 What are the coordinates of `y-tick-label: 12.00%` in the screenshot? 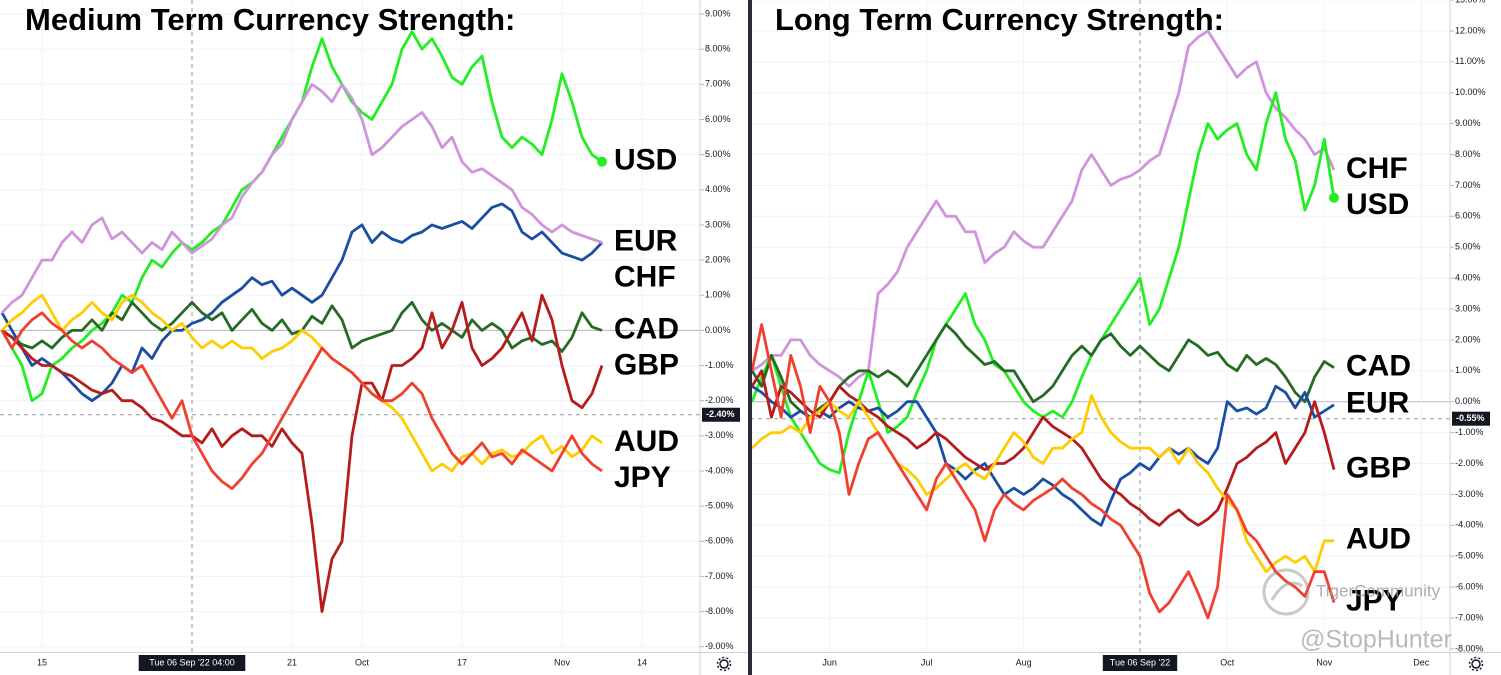 It's located at (1470, 30).